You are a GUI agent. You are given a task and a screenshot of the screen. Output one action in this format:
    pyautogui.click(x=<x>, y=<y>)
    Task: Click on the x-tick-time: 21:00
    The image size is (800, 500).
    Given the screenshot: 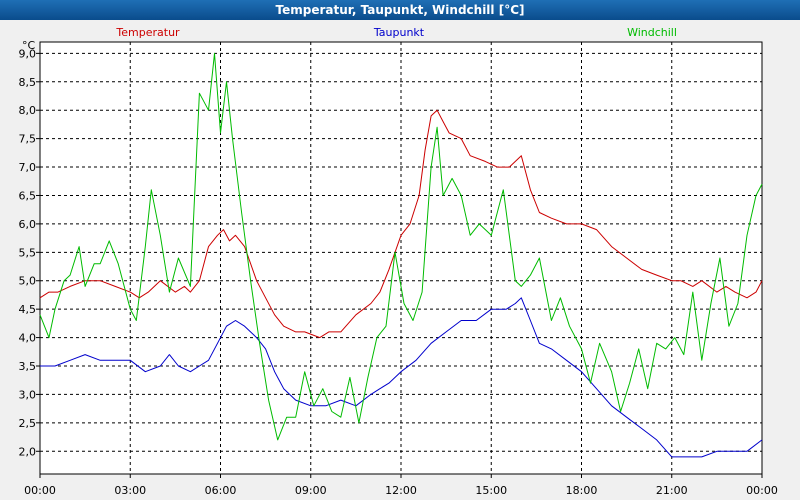 What is the action you would take?
    pyautogui.click(x=672, y=490)
    